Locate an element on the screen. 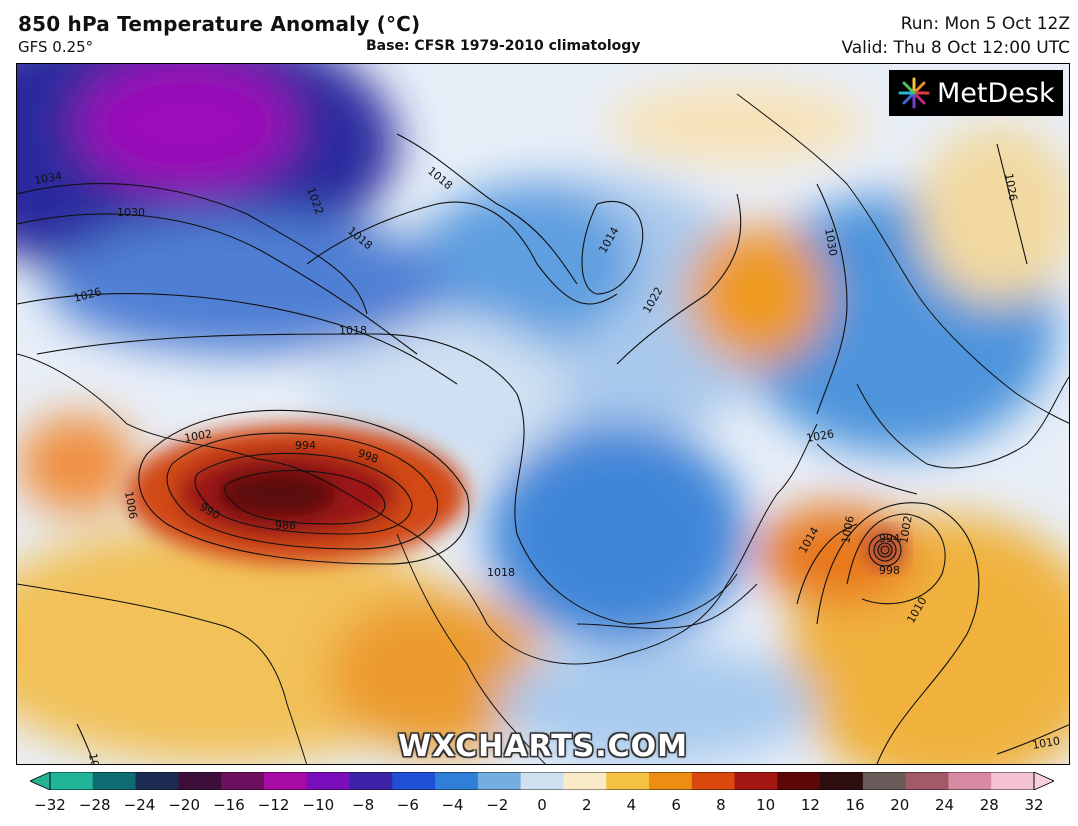 Image resolution: width=1078 pixels, height=826 pixels. colorbar-tick-label: 12 is located at coordinates (810, 805).